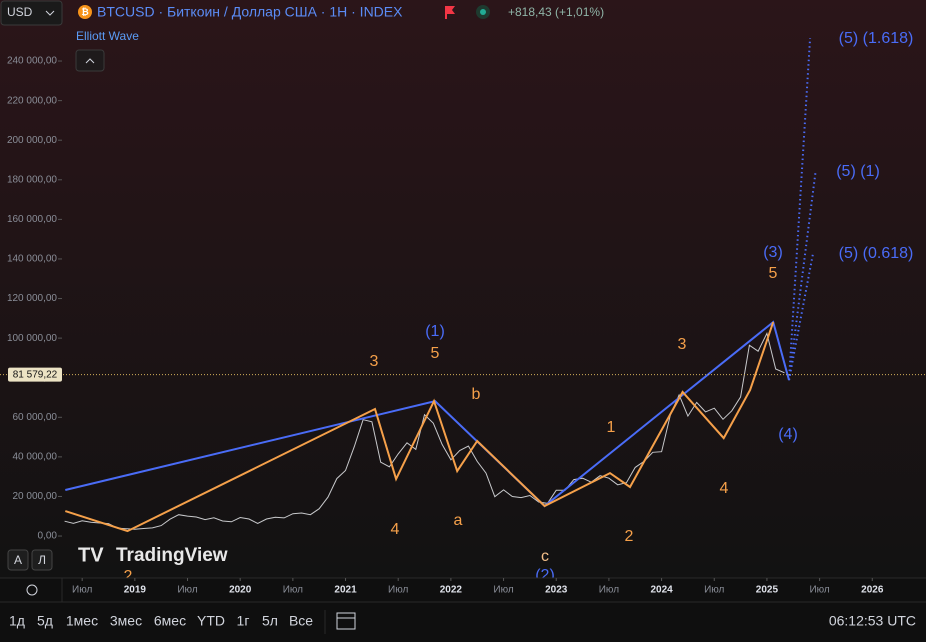  Describe the element at coordinates (32, 140) in the screenshot. I see `y-tick-label: 200 000,00` at that location.